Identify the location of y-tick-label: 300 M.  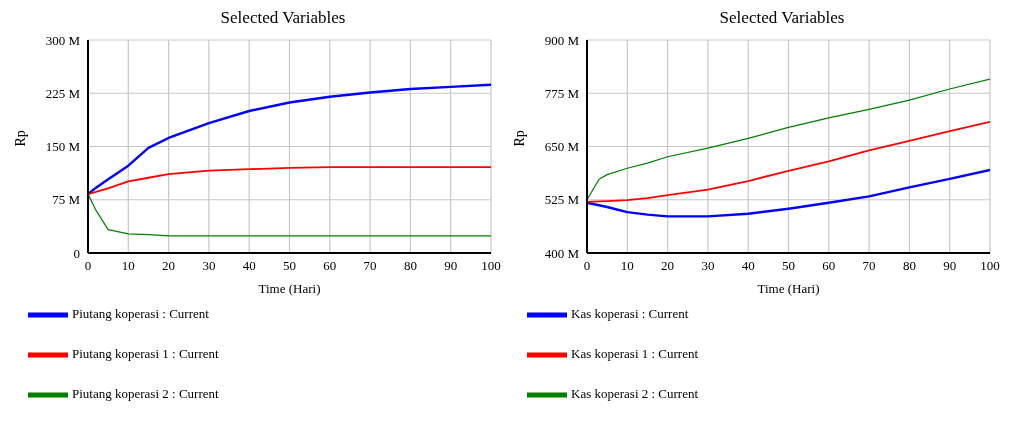
(63, 40).